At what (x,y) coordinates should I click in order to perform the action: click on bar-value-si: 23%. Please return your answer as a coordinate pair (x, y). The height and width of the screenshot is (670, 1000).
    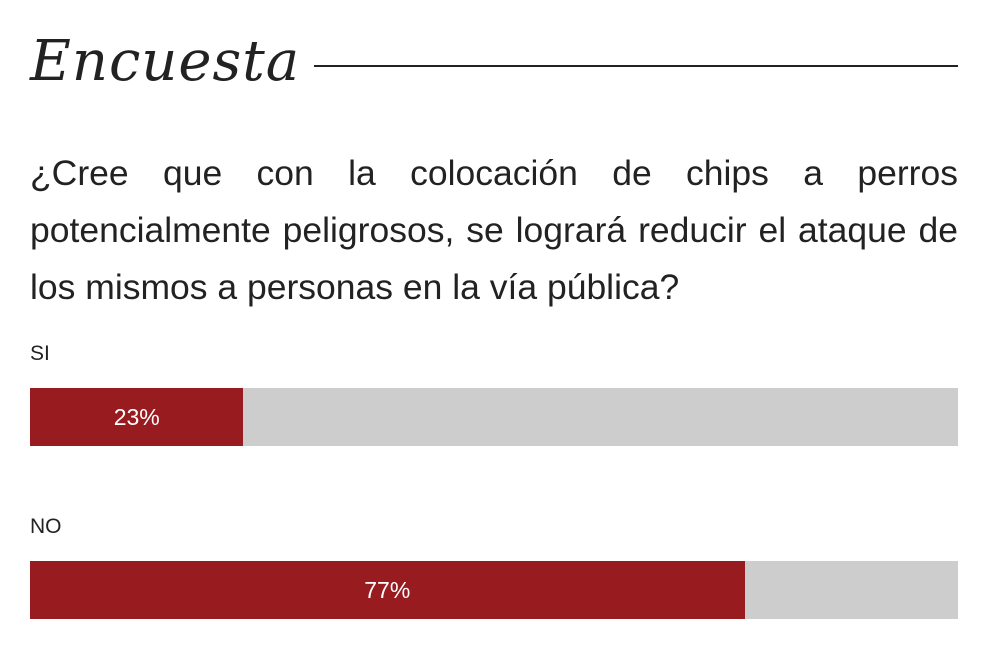
    Looking at the image, I should click on (136, 417).